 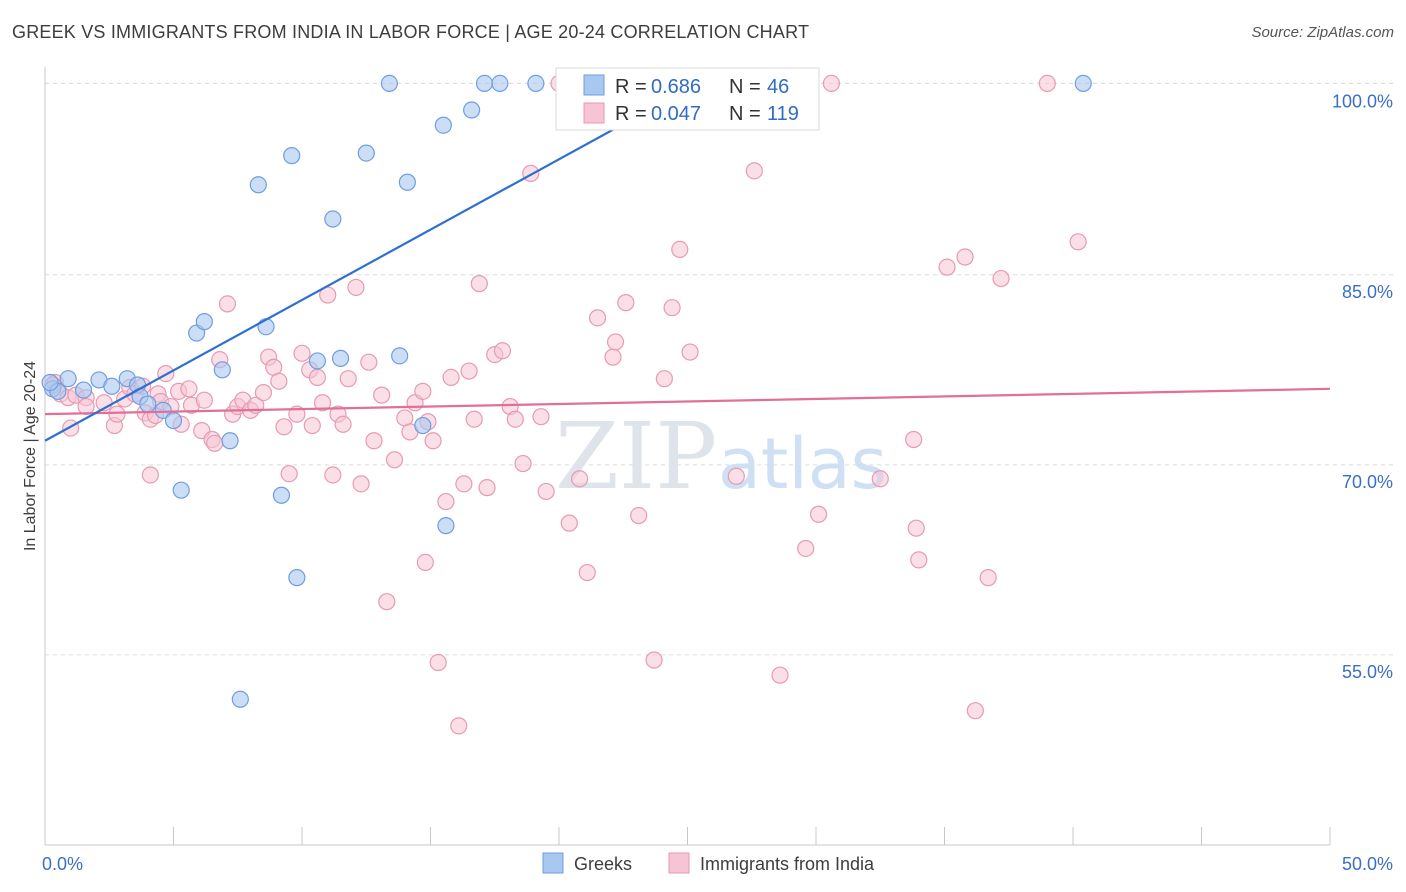 What do you see at coordinates (783, 114) in the screenshot?
I see `india-n-value: 119` at bounding box center [783, 114].